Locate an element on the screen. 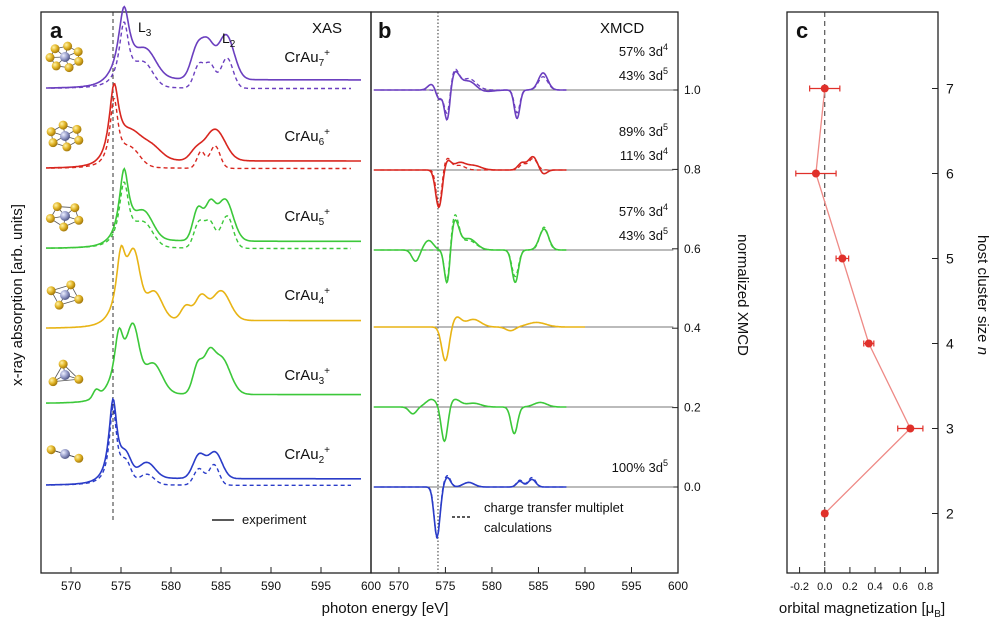  series-label-sub: 4 is located at coordinates (322, 301).